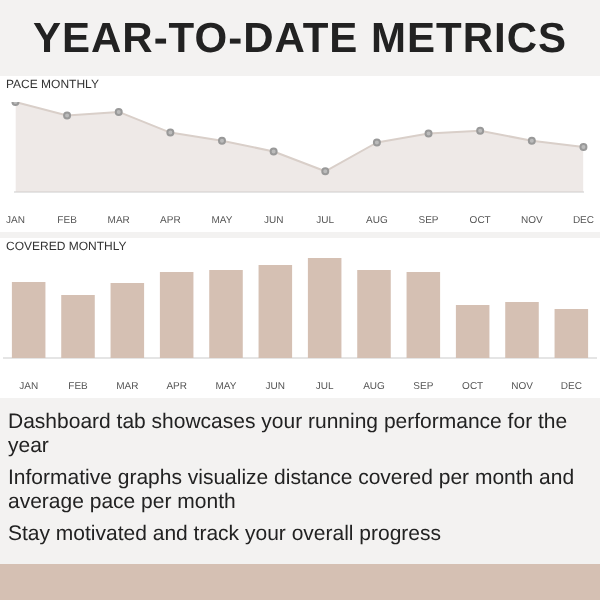 The image size is (600, 600). Describe the element at coordinates (289, 434) in the screenshot. I see `text: Dashboard tab showcases your running performance for the year` at that location.